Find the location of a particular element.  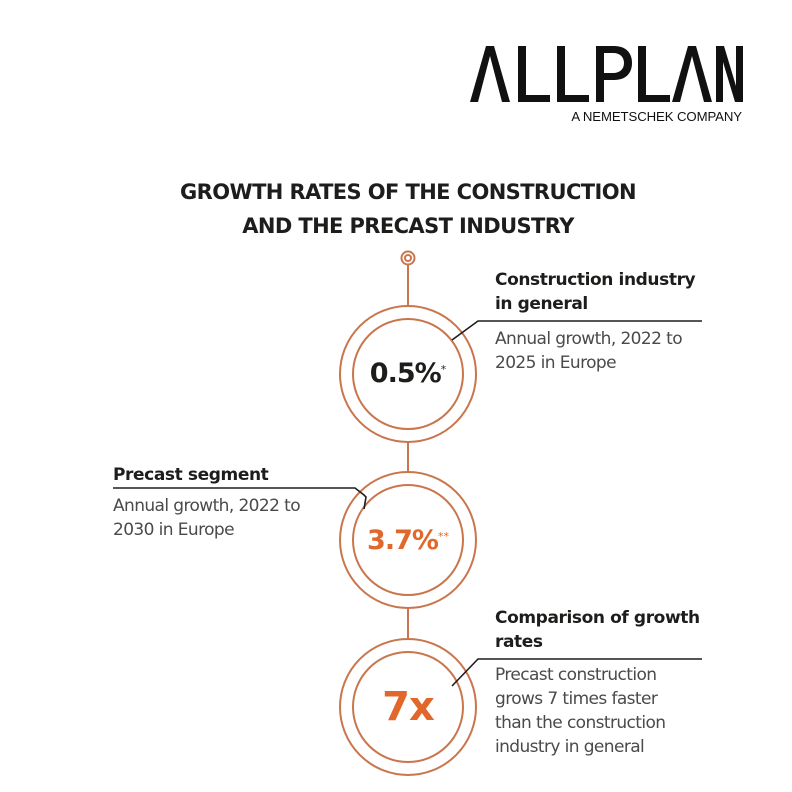

footnote-marker: * is located at coordinates (443, 369).